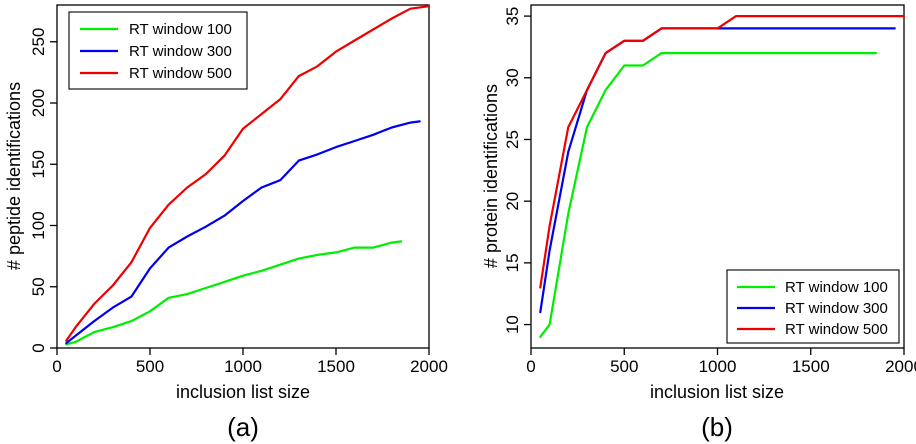 Image resolution: width=916 pixels, height=444 pixels. I want to click on x-tick-label-b: 1500, so click(811, 366).